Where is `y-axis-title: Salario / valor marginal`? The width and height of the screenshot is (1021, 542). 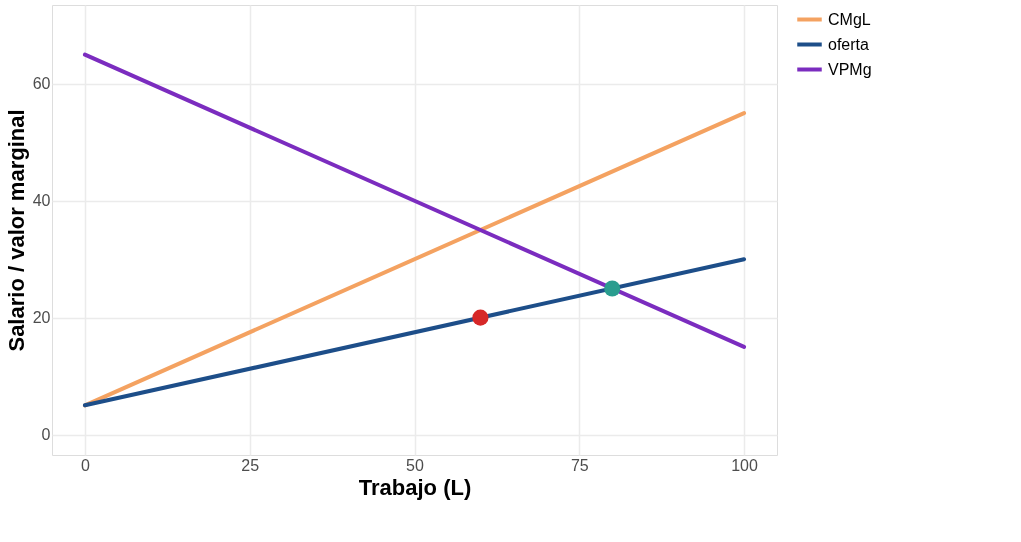
y-axis-title: Salario / valor marginal is located at coordinates (16, 230).